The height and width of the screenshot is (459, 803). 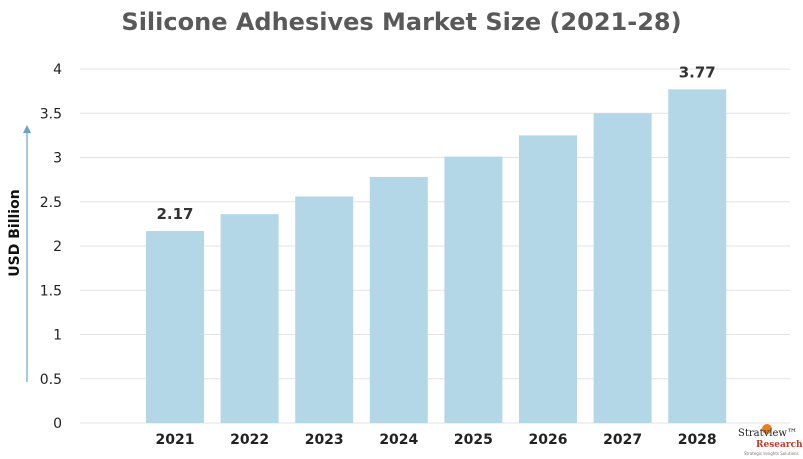 I want to click on logo-research: Research, so click(x=779, y=445).